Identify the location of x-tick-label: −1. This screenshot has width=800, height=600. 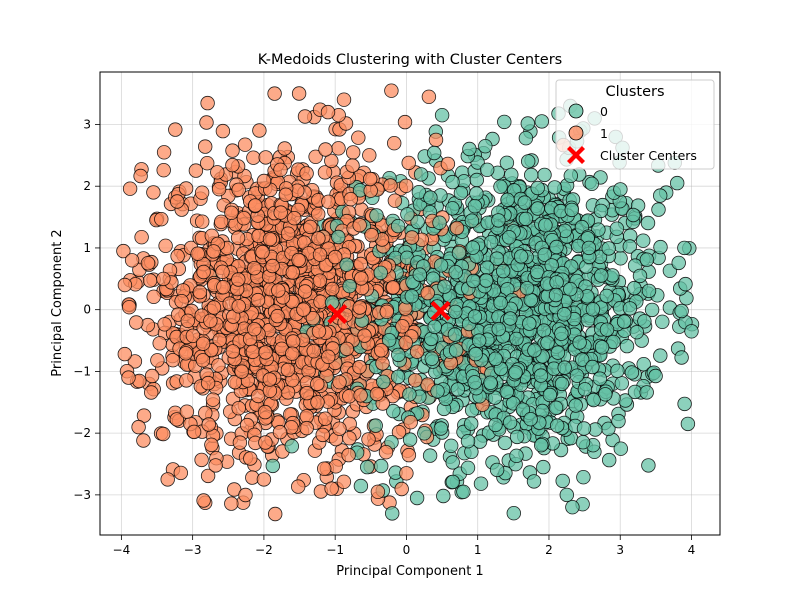
(335, 550).